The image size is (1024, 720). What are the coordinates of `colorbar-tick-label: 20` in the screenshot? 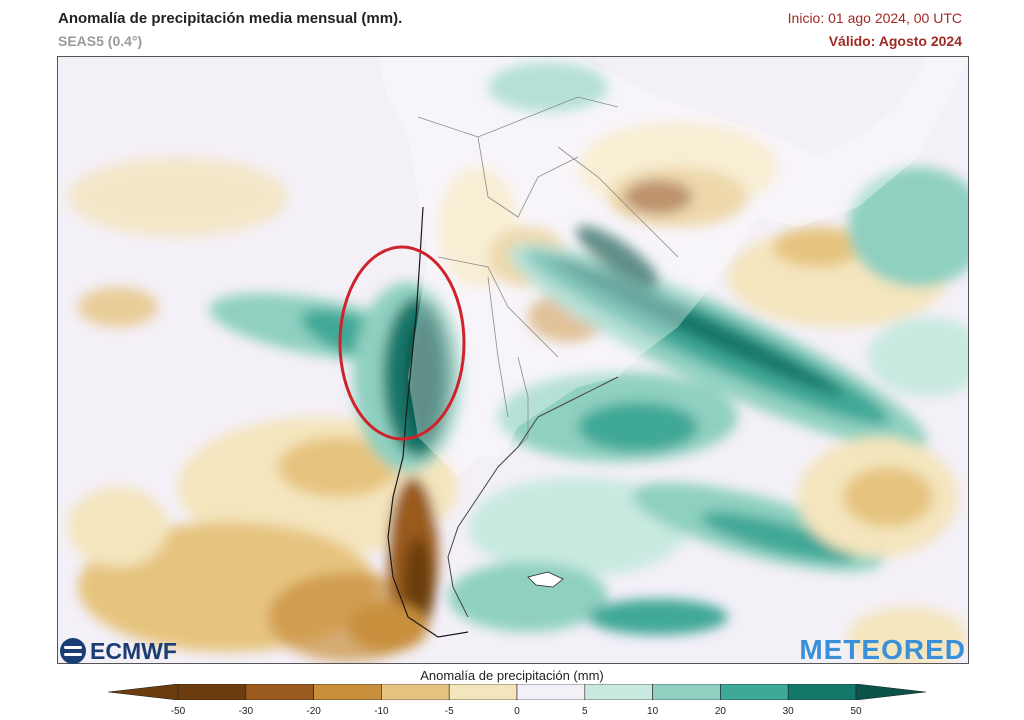 It's located at (720, 711).